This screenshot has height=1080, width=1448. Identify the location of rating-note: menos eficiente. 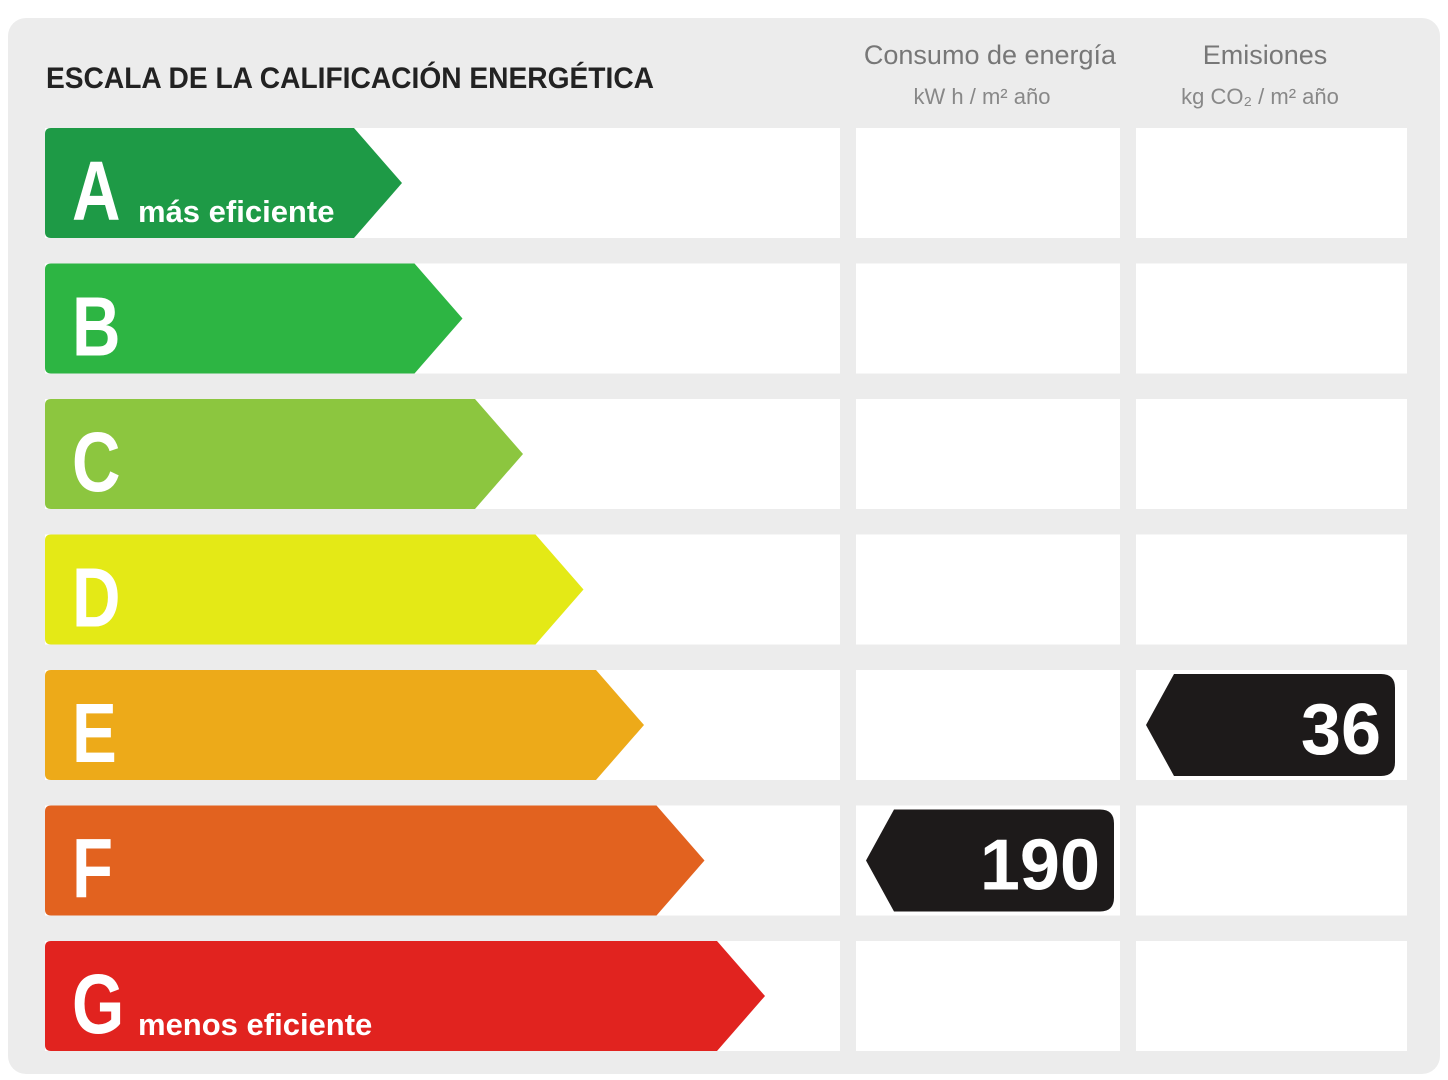
(255, 1024).